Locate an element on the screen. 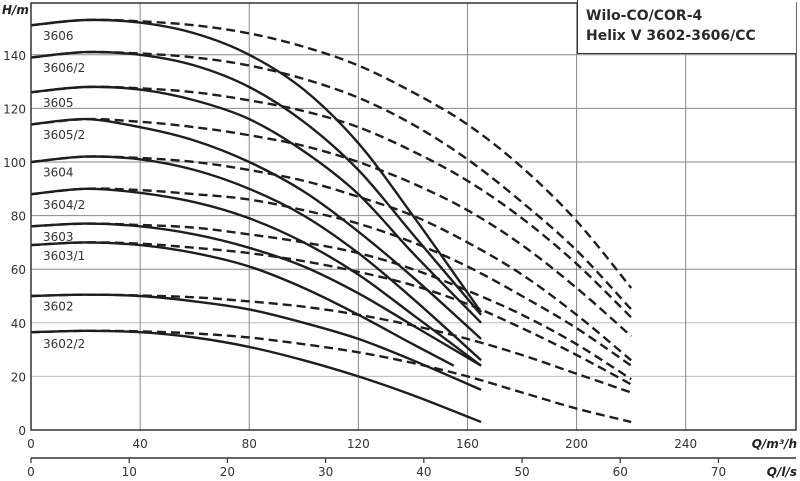 This screenshot has width=800, height=481. x-tick-label: 0 is located at coordinates (31, 444).